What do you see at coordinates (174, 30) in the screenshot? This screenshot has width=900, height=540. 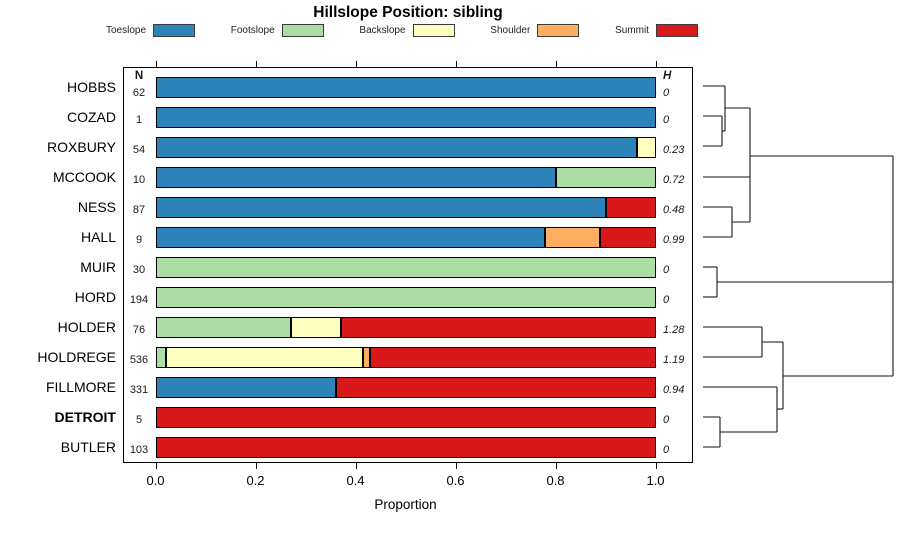 I see `legend-swatch-toeslope` at bounding box center [174, 30].